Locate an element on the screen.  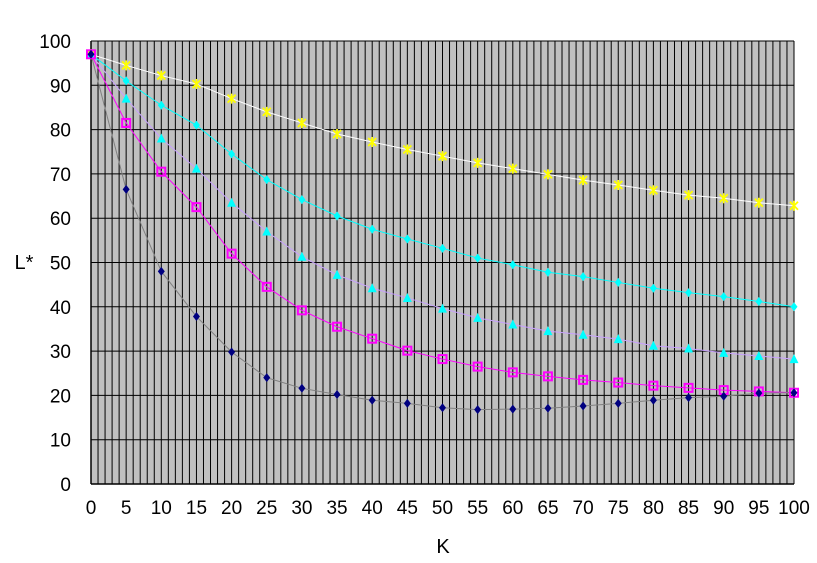
y-tick-label: 70 is located at coordinates (60, 175).